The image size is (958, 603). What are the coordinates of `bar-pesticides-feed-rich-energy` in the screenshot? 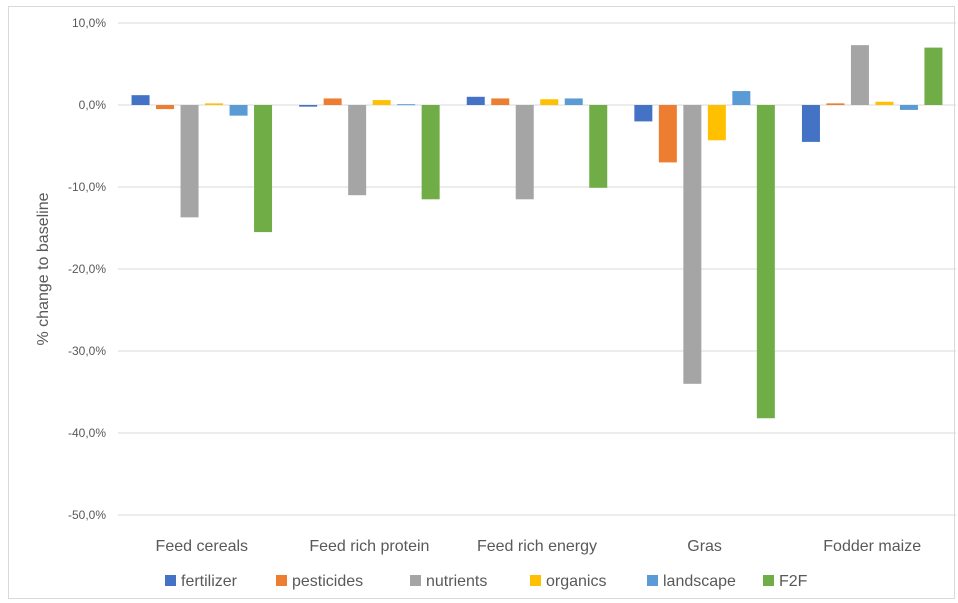 It's located at (500, 101).